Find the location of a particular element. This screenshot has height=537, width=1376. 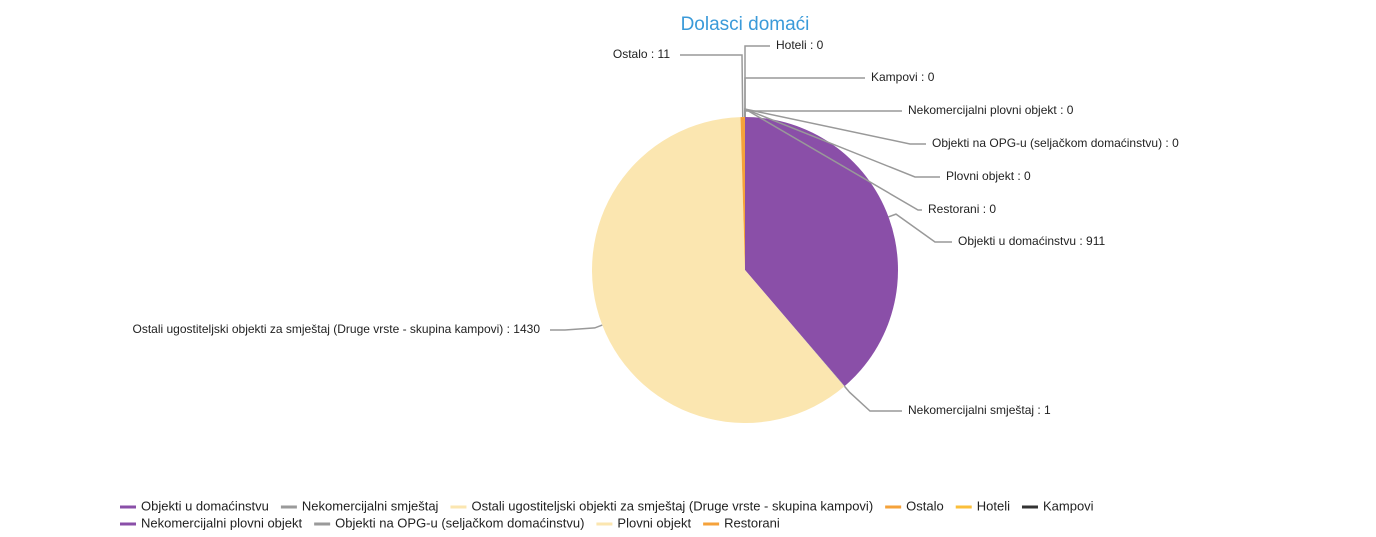

legend-label: Ostalo is located at coordinates (925, 505).